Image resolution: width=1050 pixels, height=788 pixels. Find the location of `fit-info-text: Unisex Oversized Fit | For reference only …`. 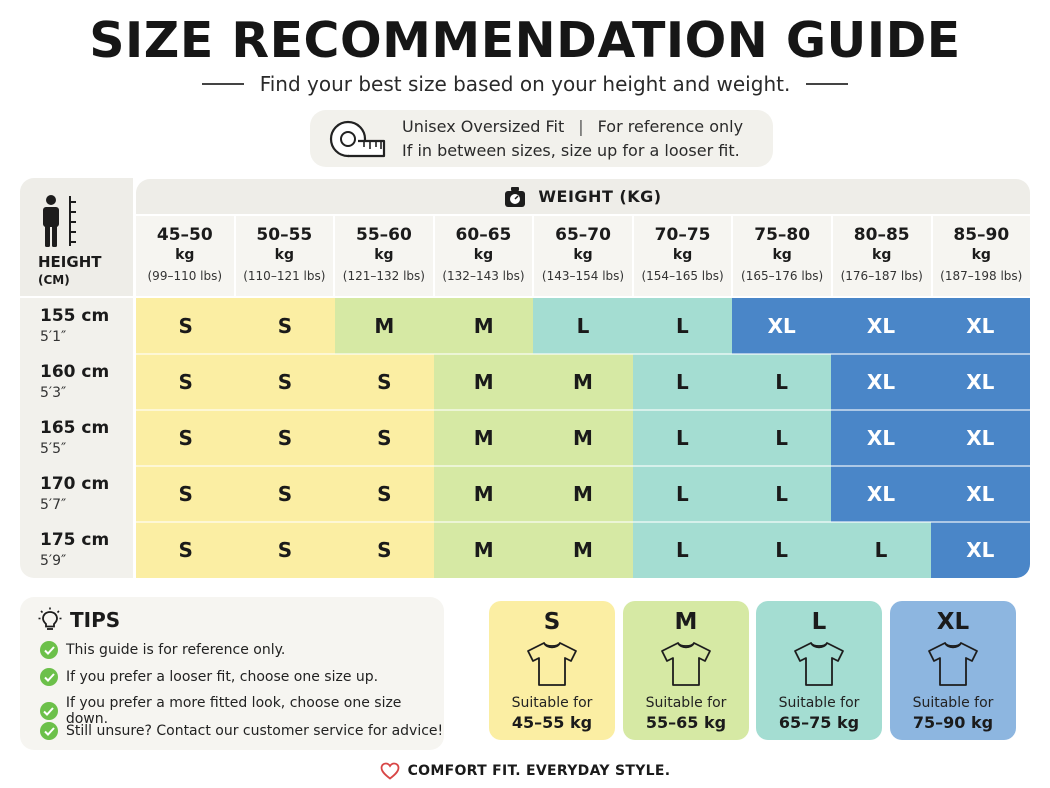

fit-info-text: Unisex Oversized Fit | For reference only … is located at coordinates (572, 139).